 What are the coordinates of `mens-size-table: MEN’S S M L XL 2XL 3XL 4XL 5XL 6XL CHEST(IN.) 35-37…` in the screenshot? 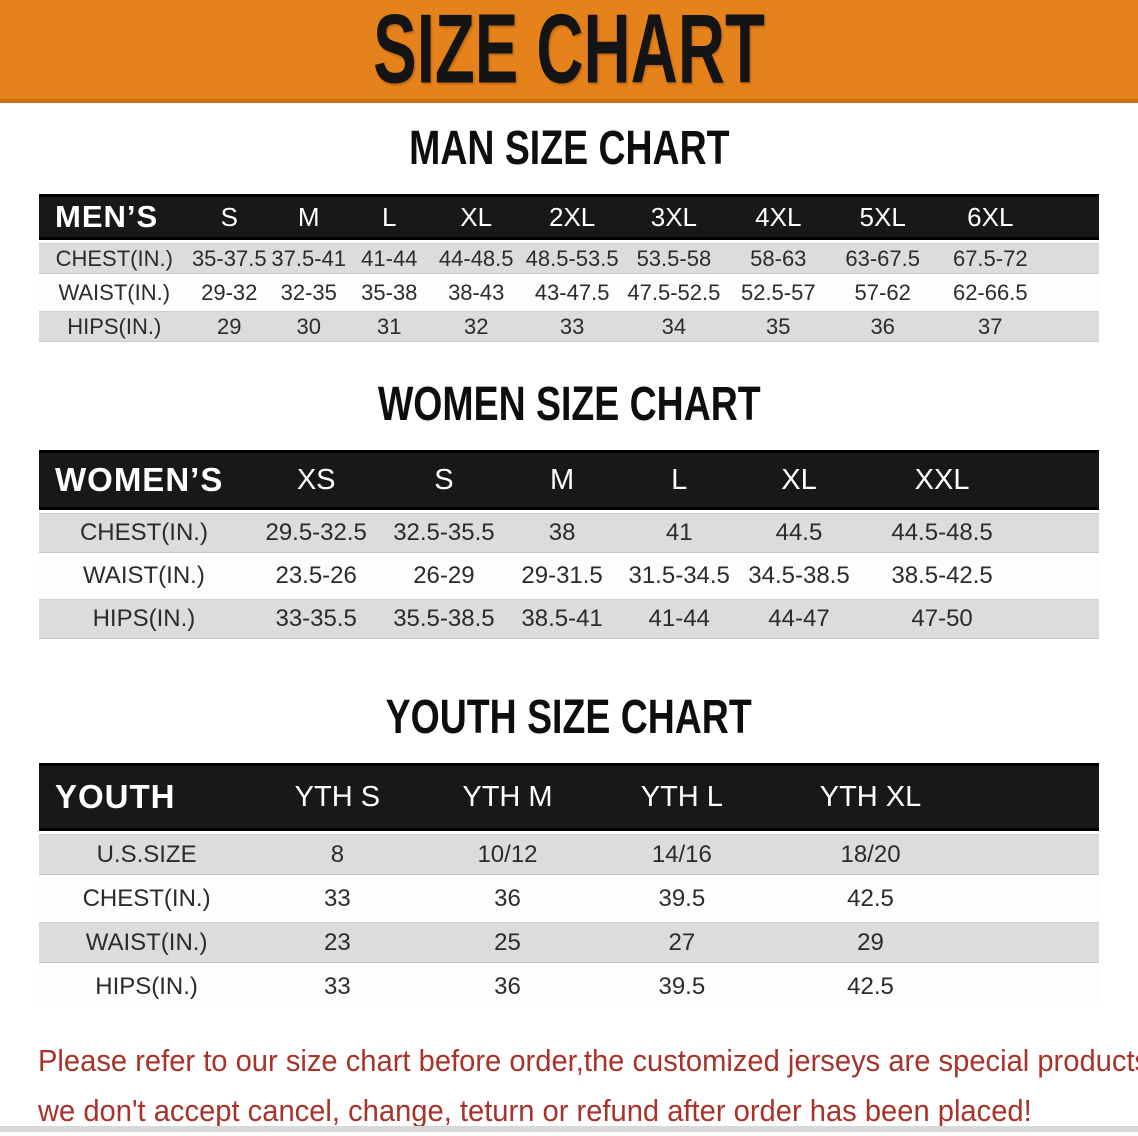 It's located at (569, 268).